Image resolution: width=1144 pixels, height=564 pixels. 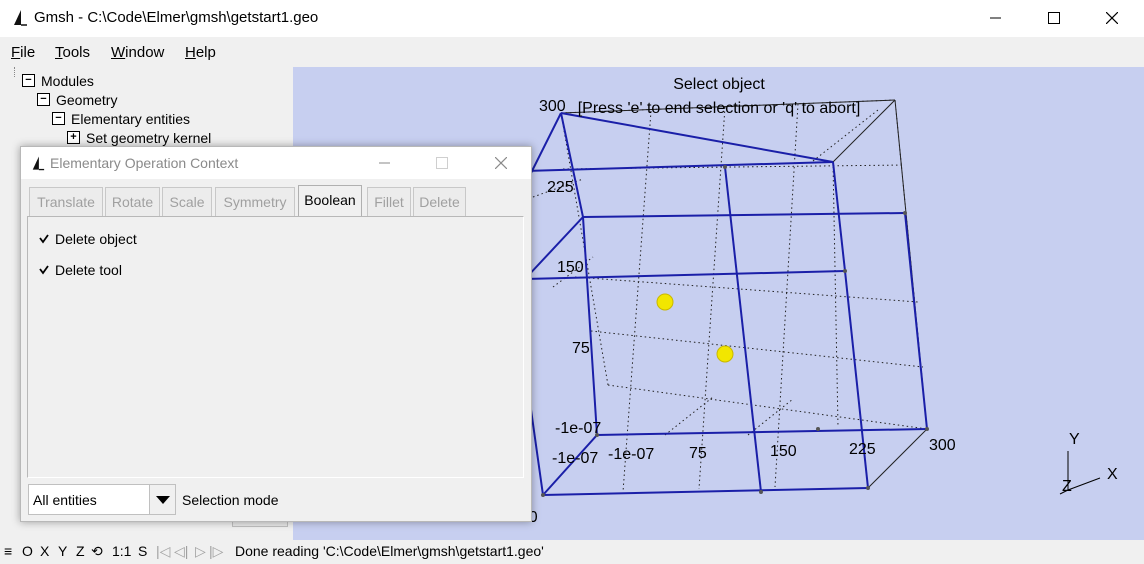 I want to click on dialog-title: Elementary Operation Context, so click(x=144, y=163).